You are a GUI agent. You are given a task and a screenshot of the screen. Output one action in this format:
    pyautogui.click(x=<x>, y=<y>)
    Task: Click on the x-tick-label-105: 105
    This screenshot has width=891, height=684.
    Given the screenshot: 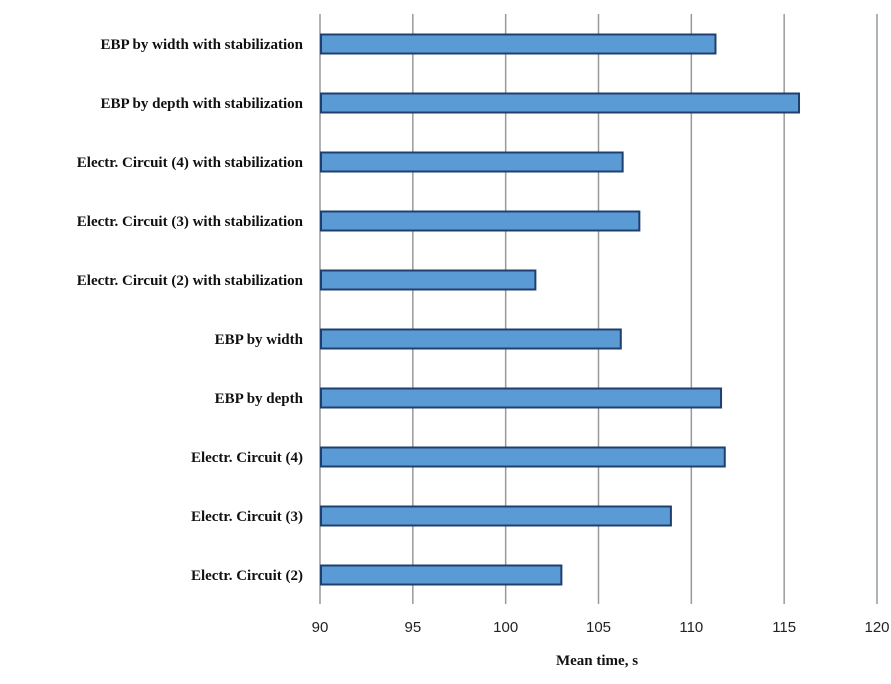 What is the action you would take?
    pyautogui.click(x=598, y=627)
    